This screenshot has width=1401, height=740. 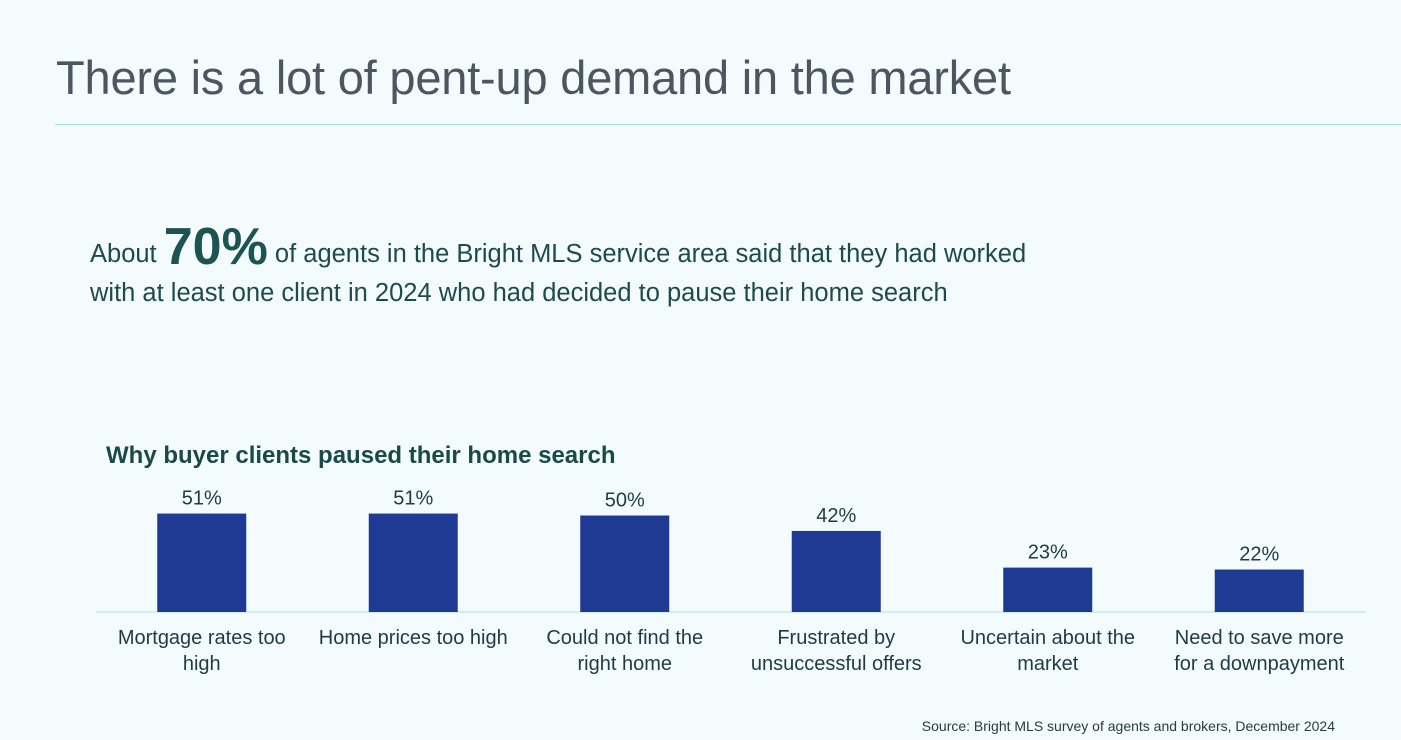 What do you see at coordinates (624, 638) in the screenshot?
I see `category-label: Could not find the` at bounding box center [624, 638].